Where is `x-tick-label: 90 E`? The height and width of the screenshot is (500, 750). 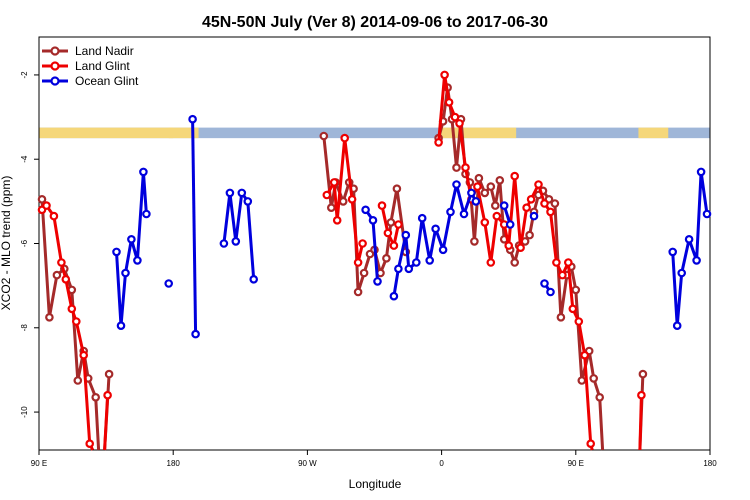
x-tick-label: 90 E is located at coordinates (39, 463).